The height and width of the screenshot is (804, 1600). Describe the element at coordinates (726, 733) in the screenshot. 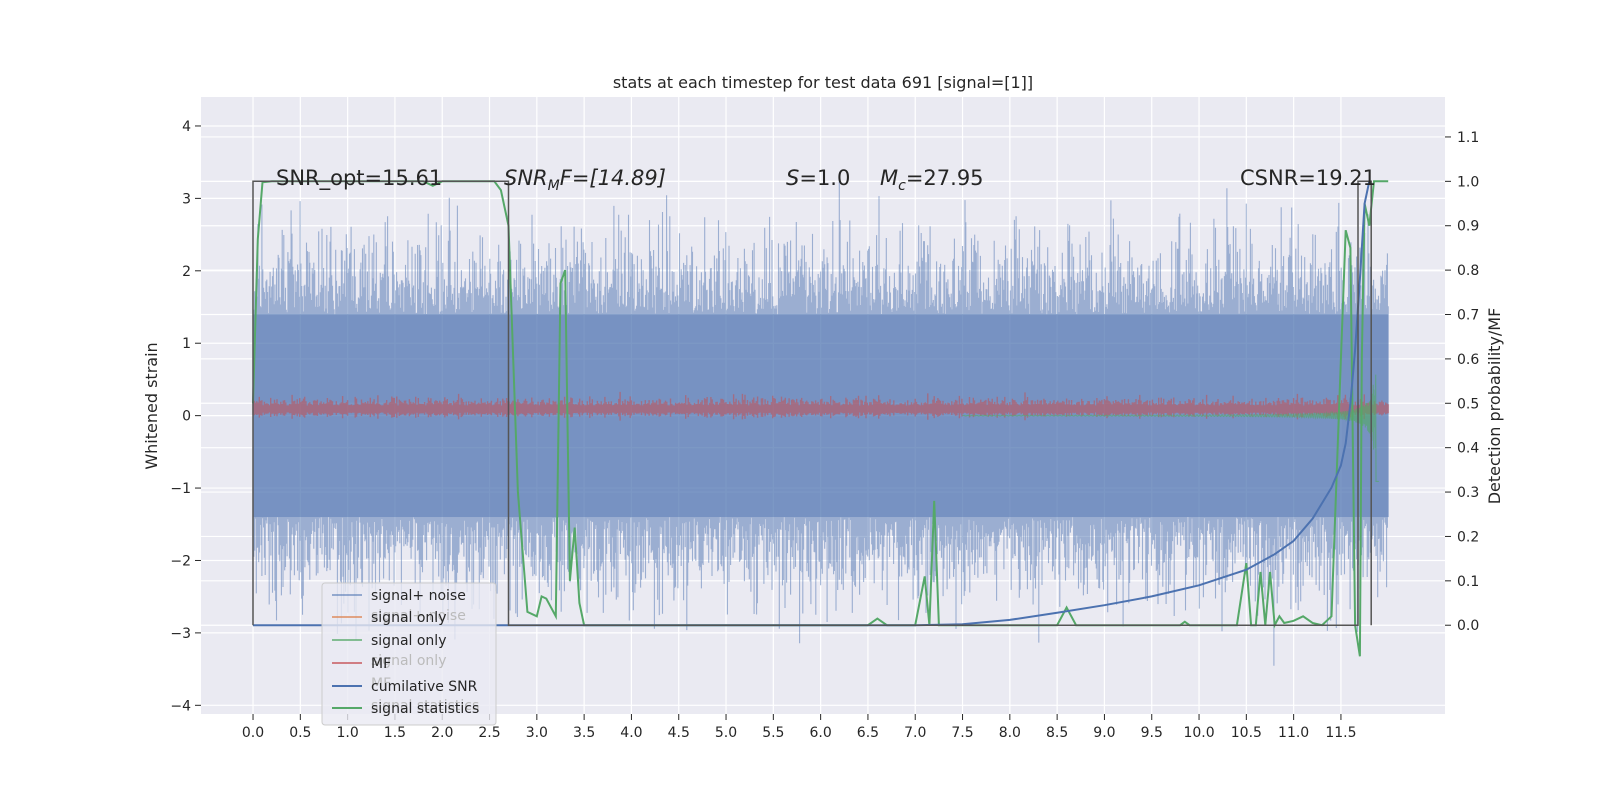

I see `x-tick-label-10: 5.0` at that location.